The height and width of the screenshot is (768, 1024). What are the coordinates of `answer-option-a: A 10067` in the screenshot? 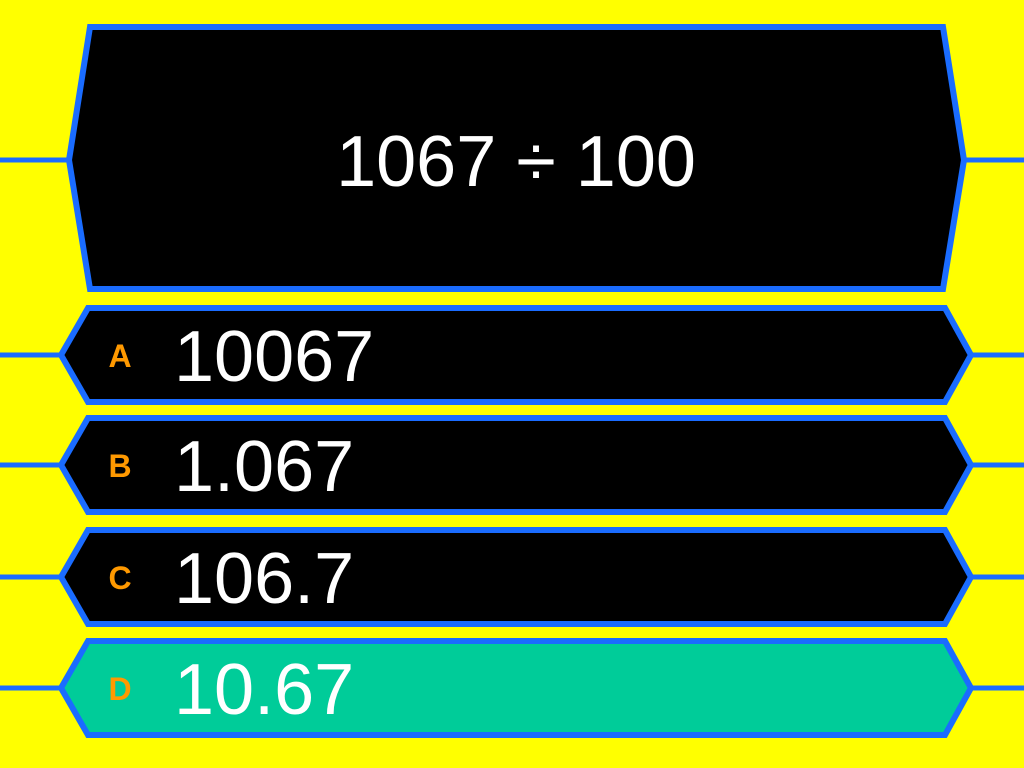 It's located at (512, 355).